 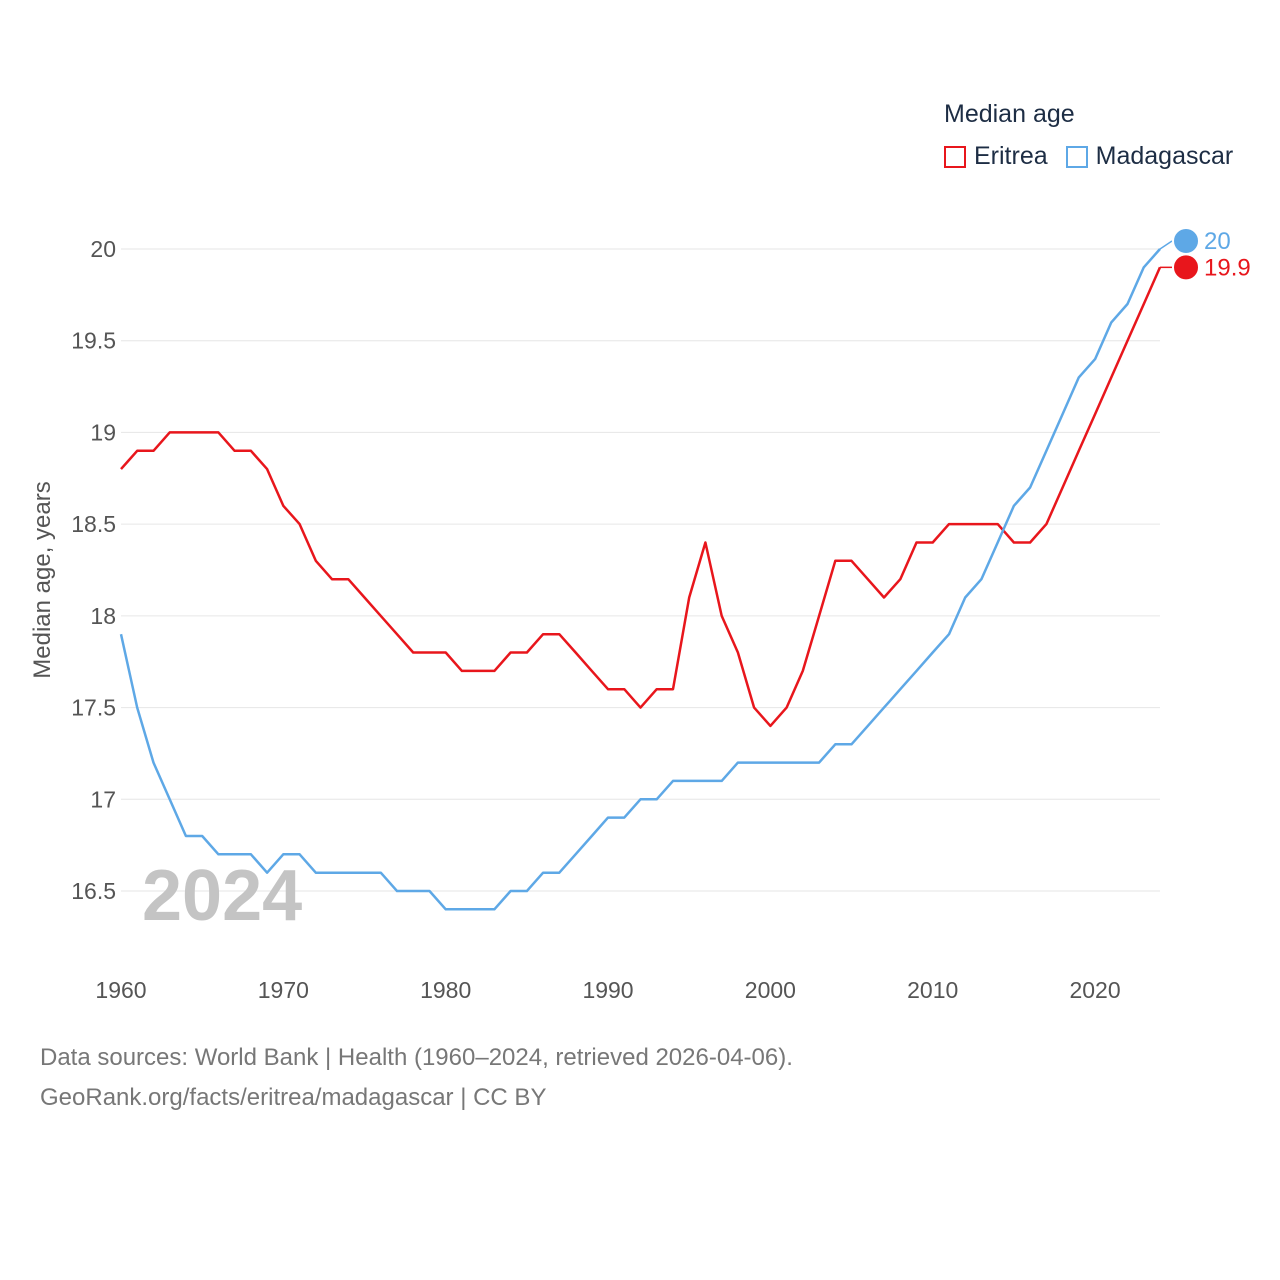 I want to click on legend-swatch-madagascar, so click(x=1076, y=156).